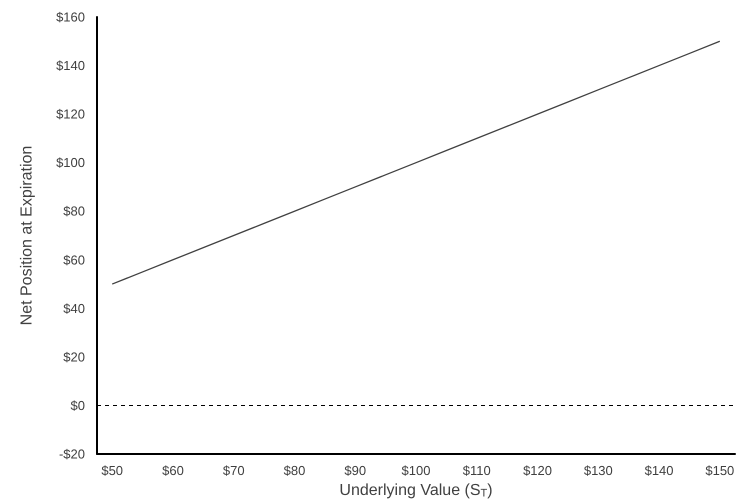  I want to click on y-tick-label: $140, so click(70, 66).